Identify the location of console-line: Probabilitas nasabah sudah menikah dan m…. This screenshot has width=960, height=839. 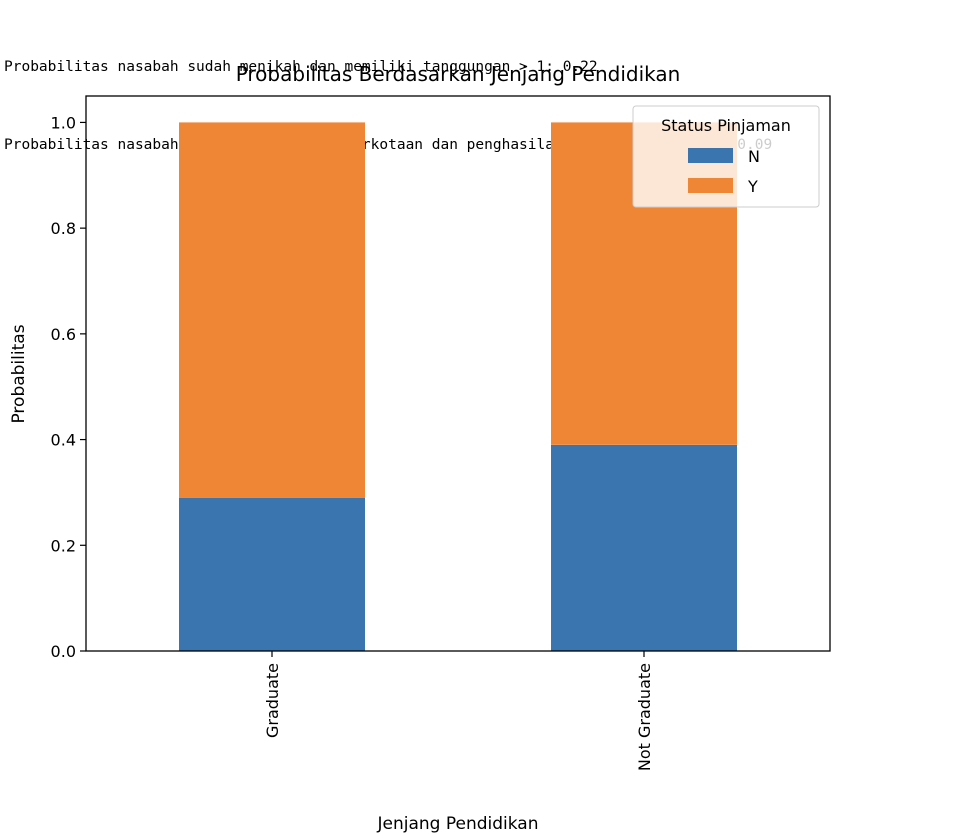
(301, 67).